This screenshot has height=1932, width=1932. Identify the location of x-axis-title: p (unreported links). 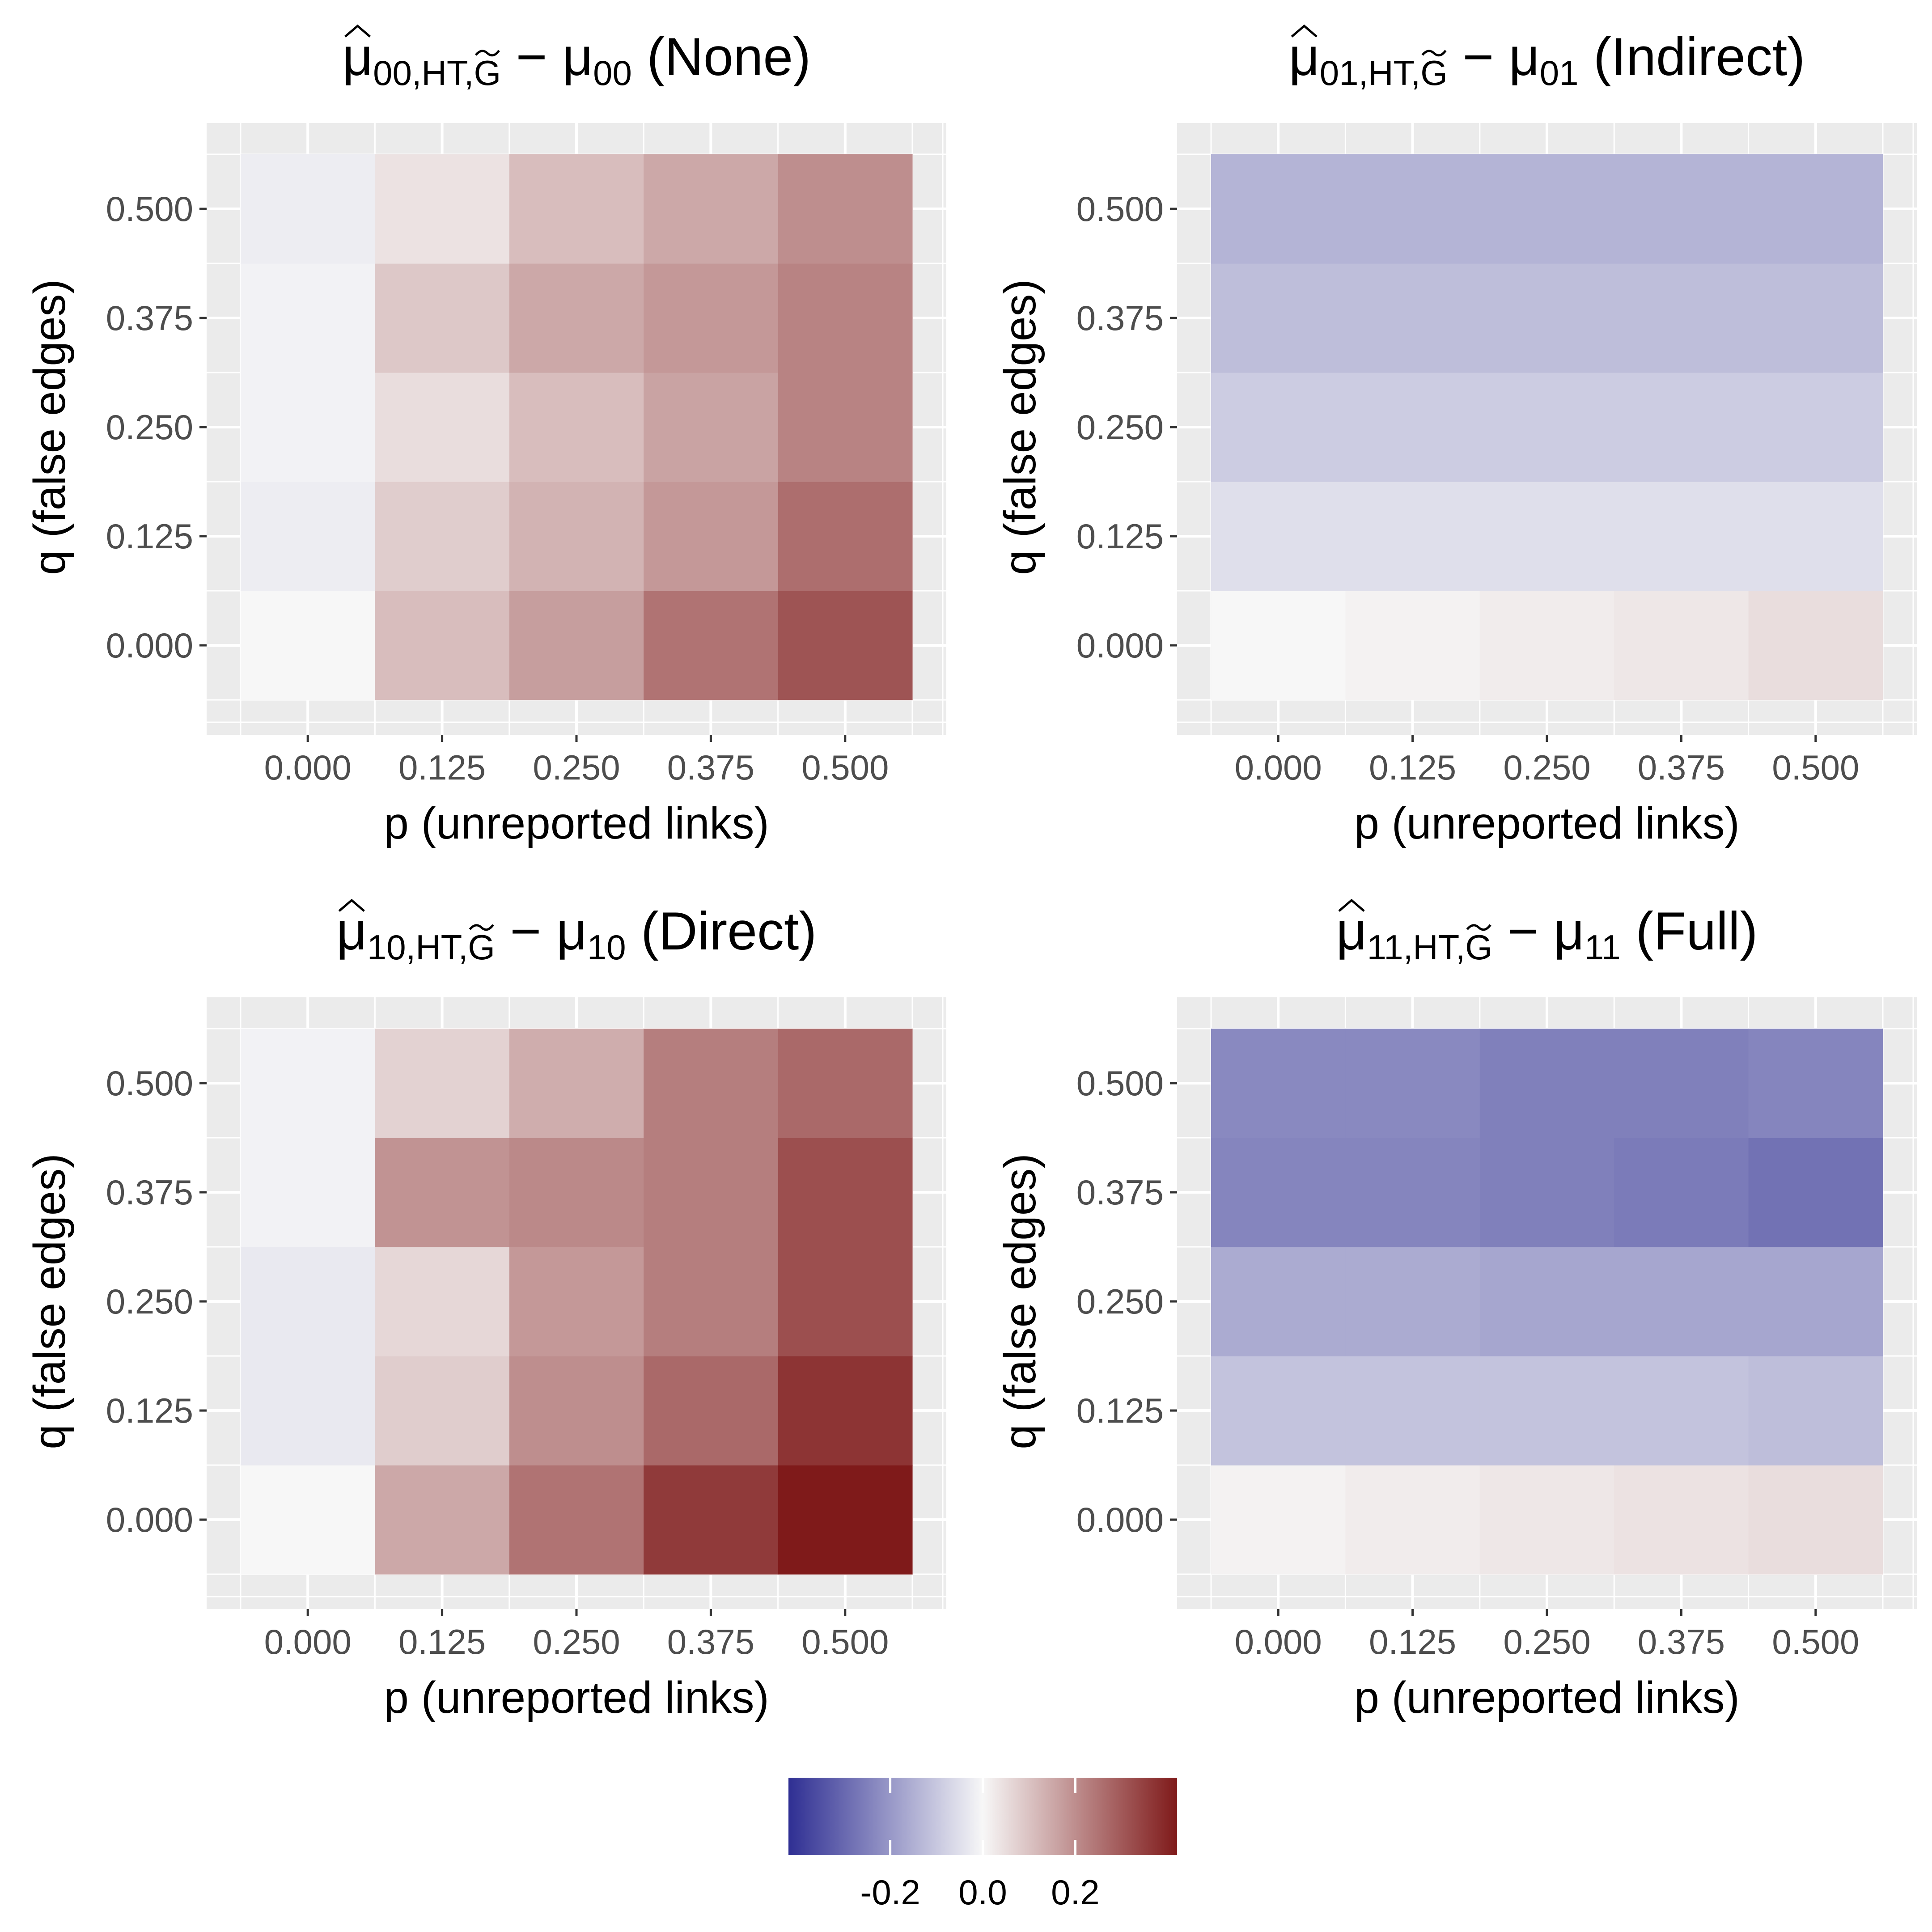
(576, 1698).